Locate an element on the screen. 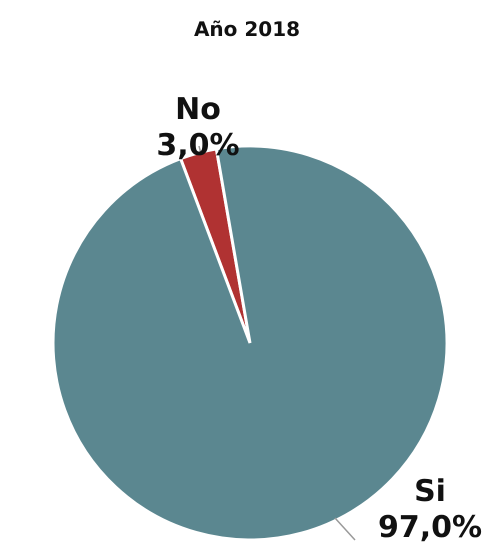  data-label: 3,0% is located at coordinates (198, 145).